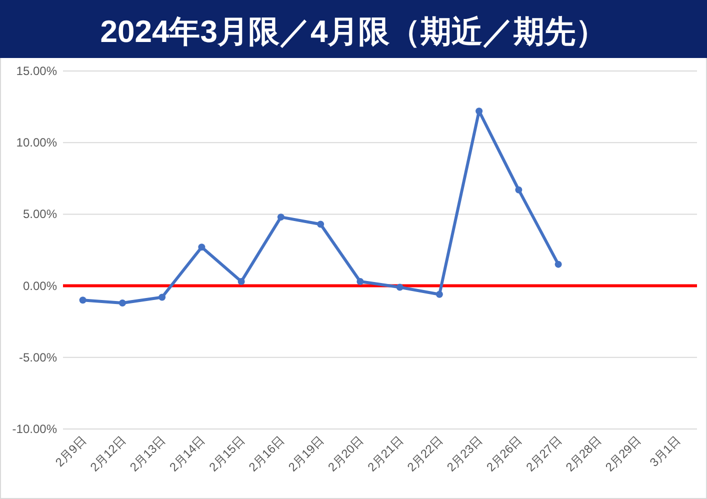 This screenshot has height=499, width=707. Describe the element at coordinates (385, 453) in the screenshot. I see `x-tick-label: 2月21日` at that location.